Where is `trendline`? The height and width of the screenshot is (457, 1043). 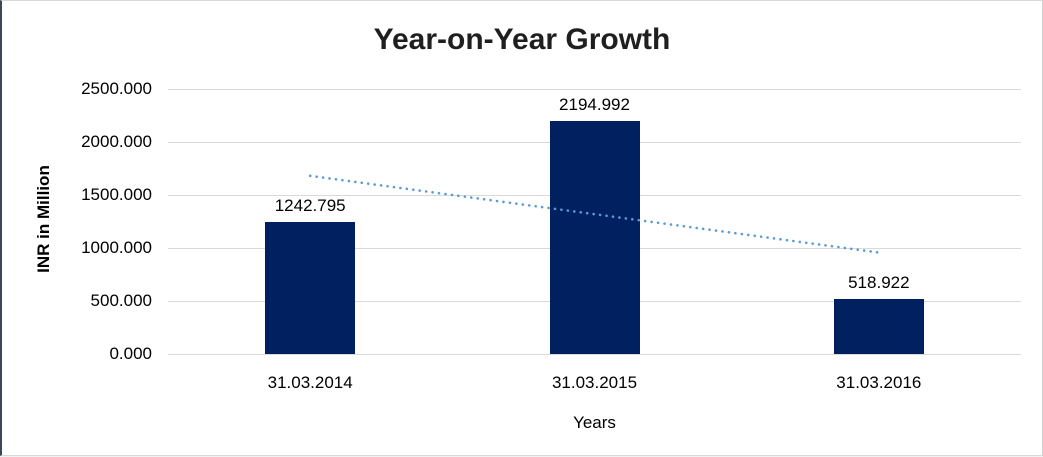
trendline is located at coordinates (594, 214).